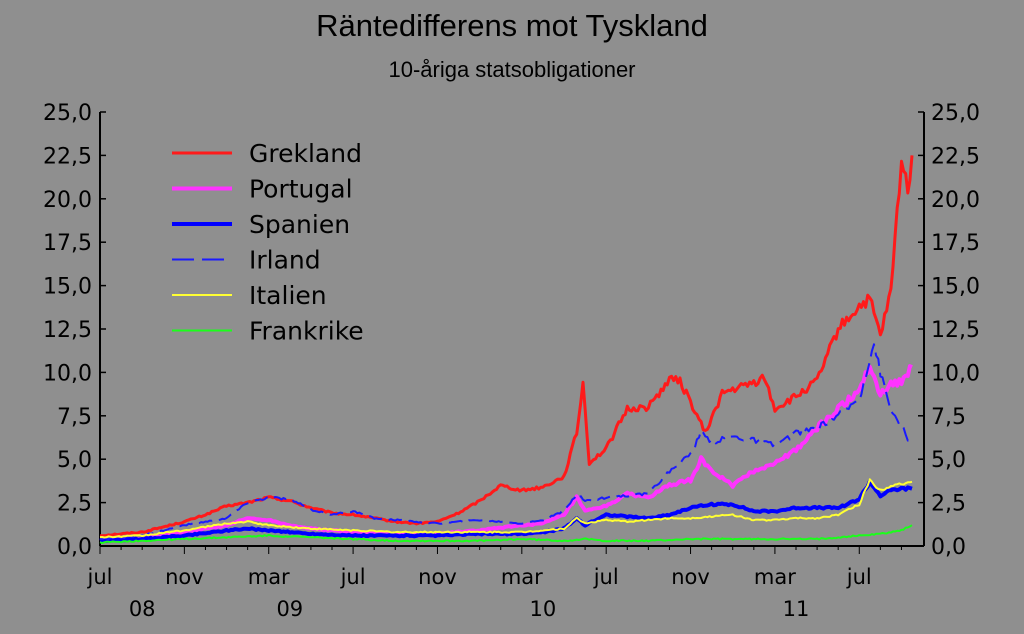 This screenshot has height=634, width=1024. Describe the element at coordinates (67, 373) in the screenshot. I see `y-tick-label-left: 10,0` at that location.